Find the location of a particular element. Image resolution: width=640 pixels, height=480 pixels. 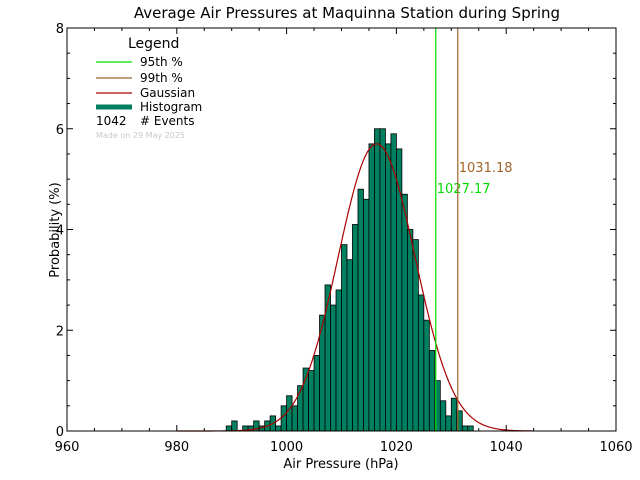

percentile-label-95th: 1027.17 is located at coordinates (464, 189).